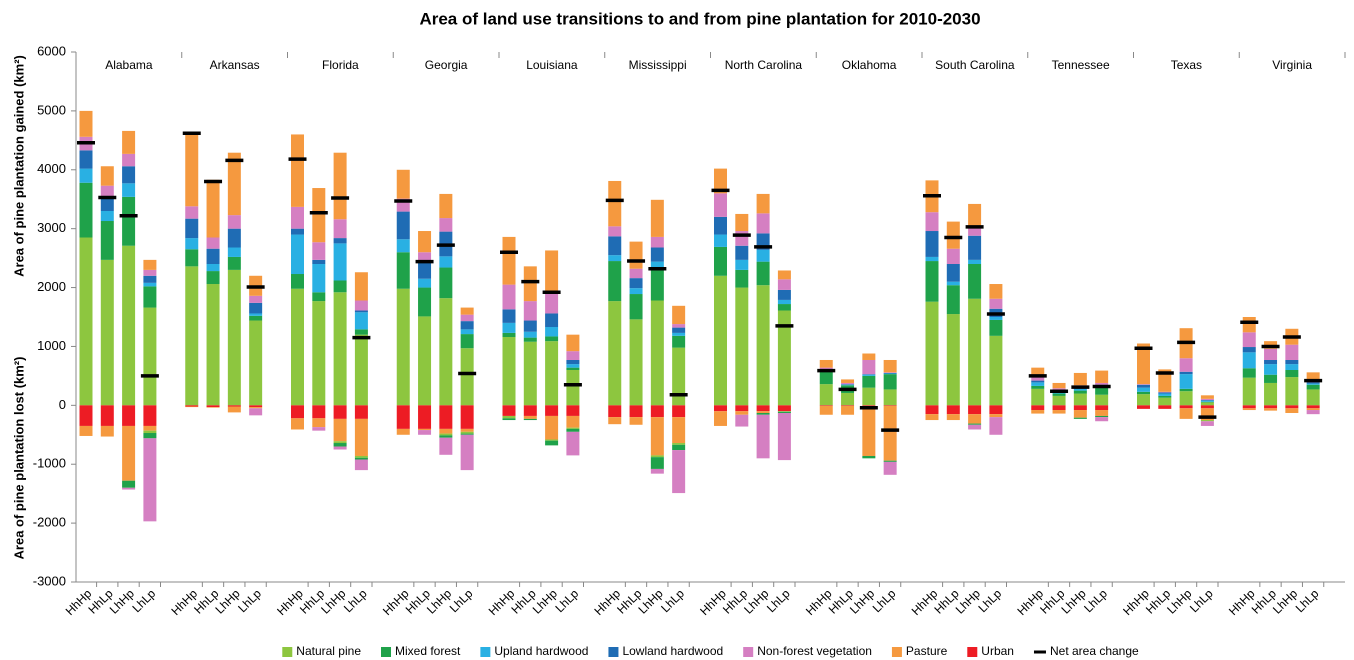 Image resolution: width=1354 pixels, height=660 pixels. Describe the element at coordinates (1081, 65) in the screenshot. I see `group-label: Tennessee` at that location.